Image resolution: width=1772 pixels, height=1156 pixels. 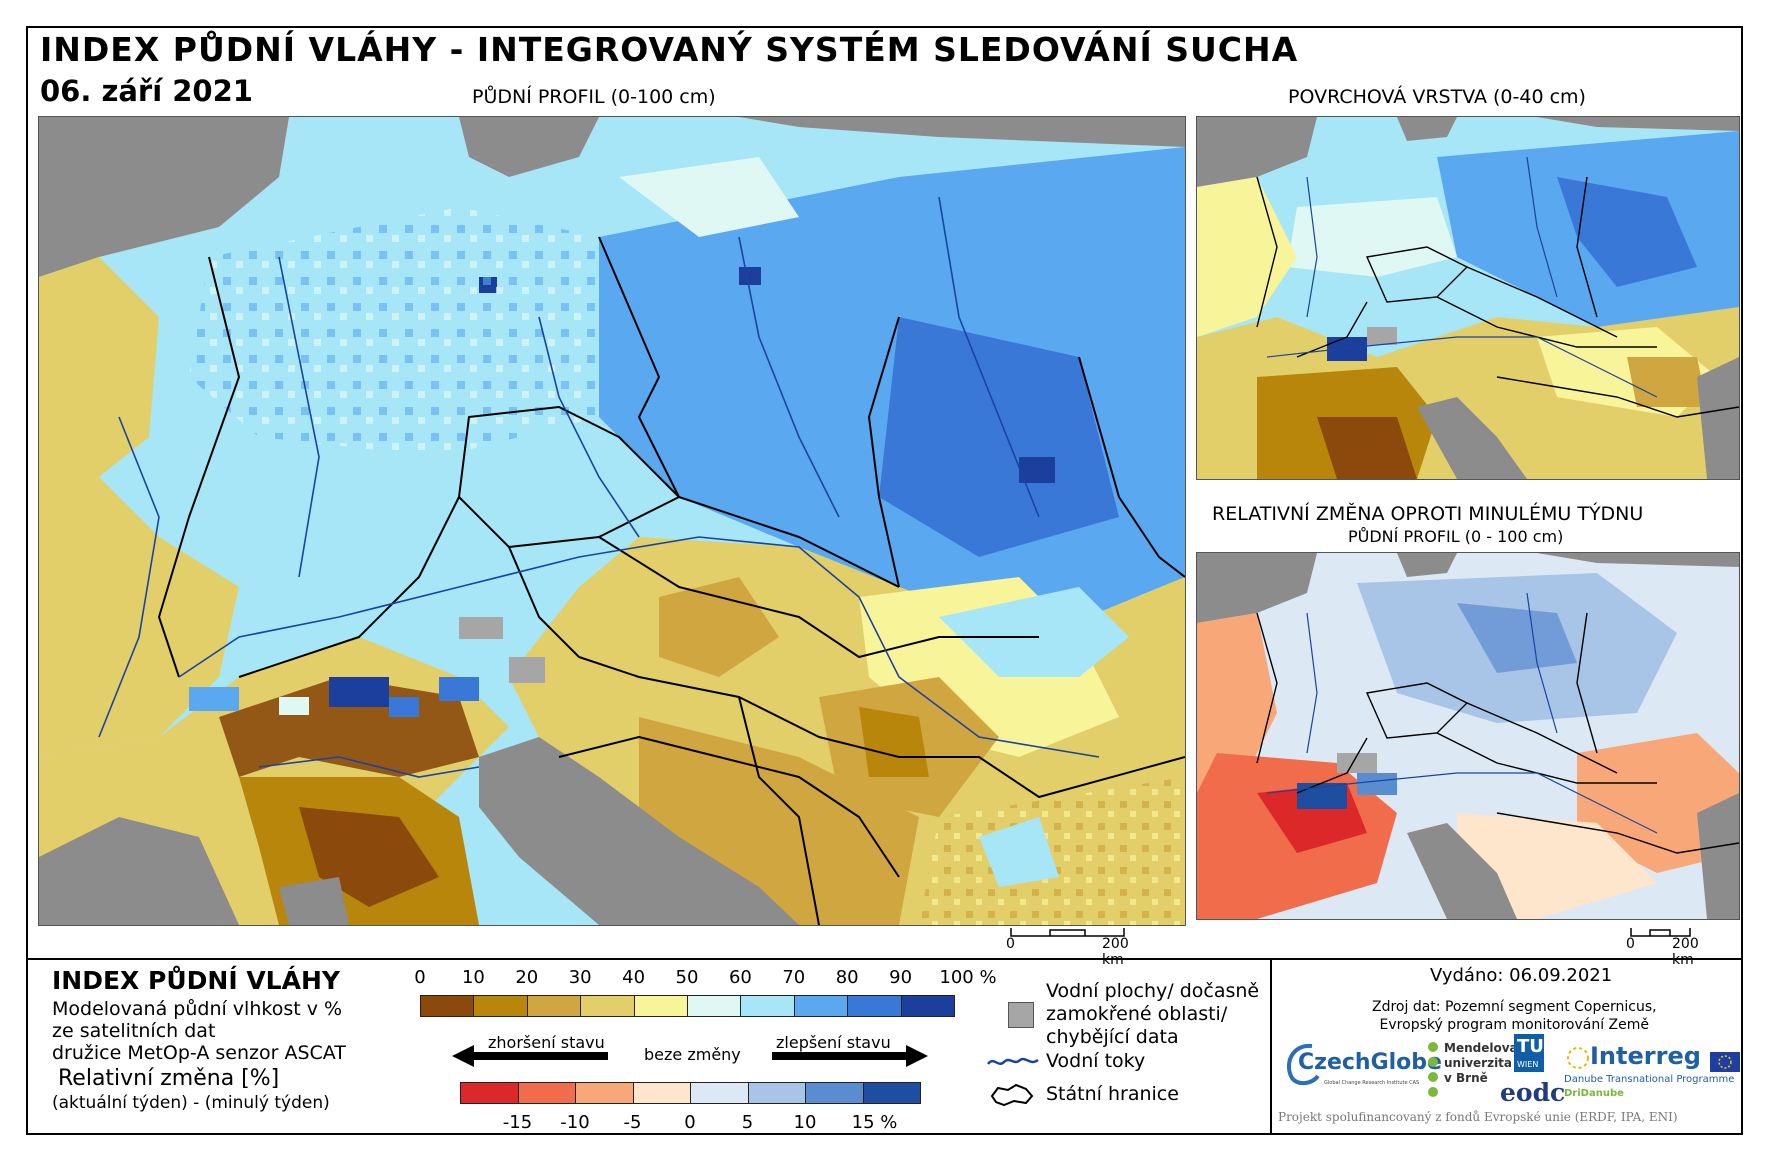 What do you see at coordinates (1271, 1046) in the screenshot?
I see `info-divider` at bounding box center [1271, 1046].